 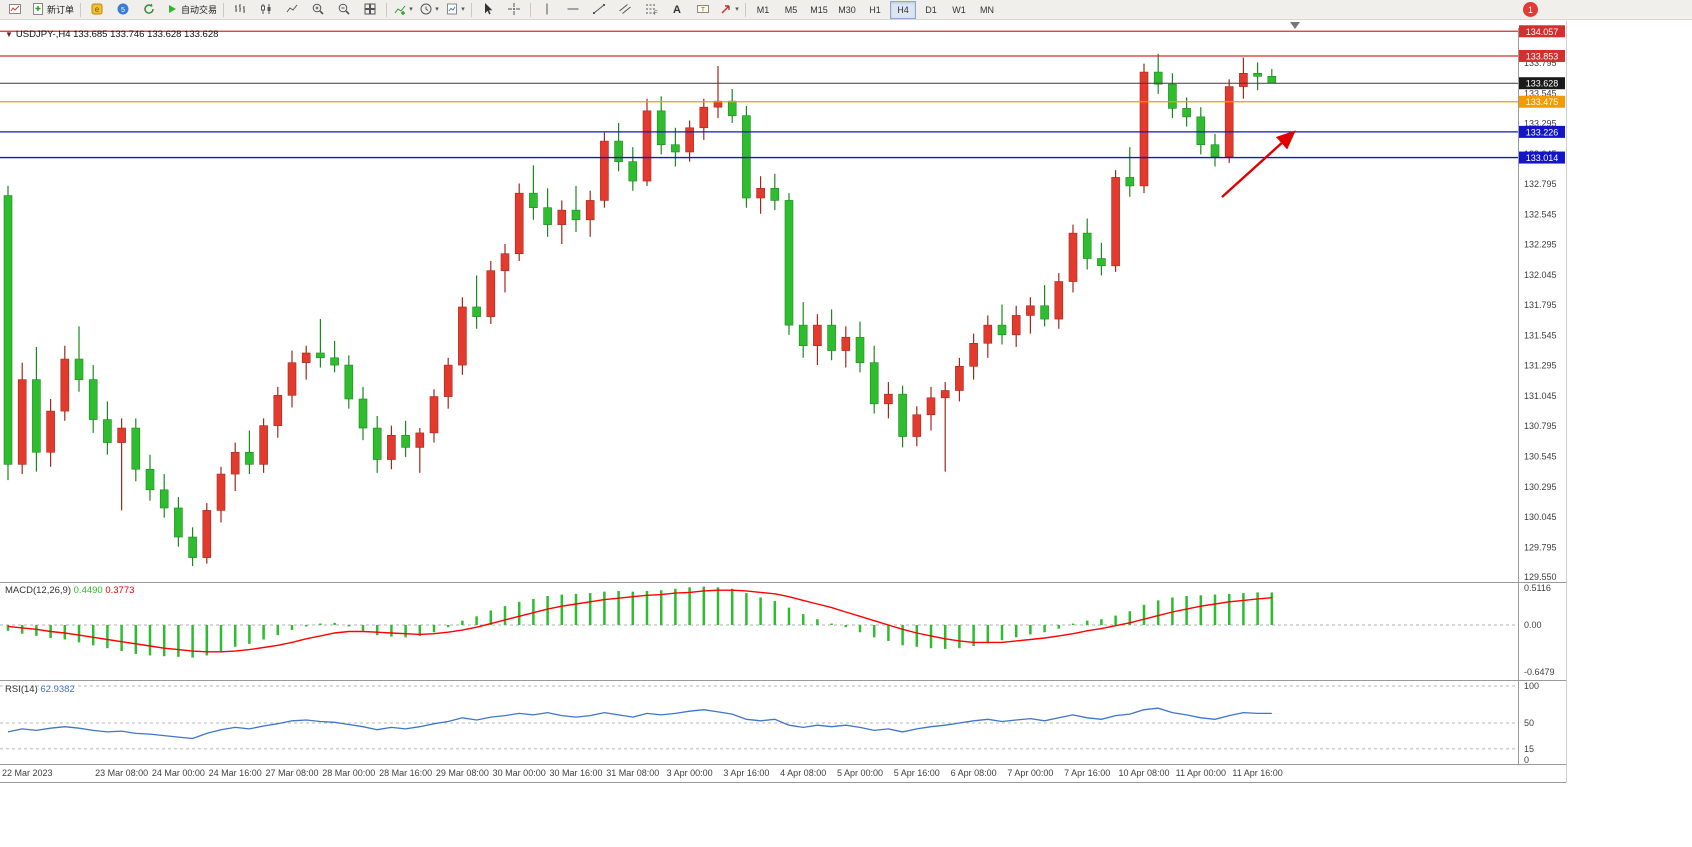 What do you see at coordinates (370, 10) in the screenshot?
I see `tile-windows-button` at bounding box center [370, 10].